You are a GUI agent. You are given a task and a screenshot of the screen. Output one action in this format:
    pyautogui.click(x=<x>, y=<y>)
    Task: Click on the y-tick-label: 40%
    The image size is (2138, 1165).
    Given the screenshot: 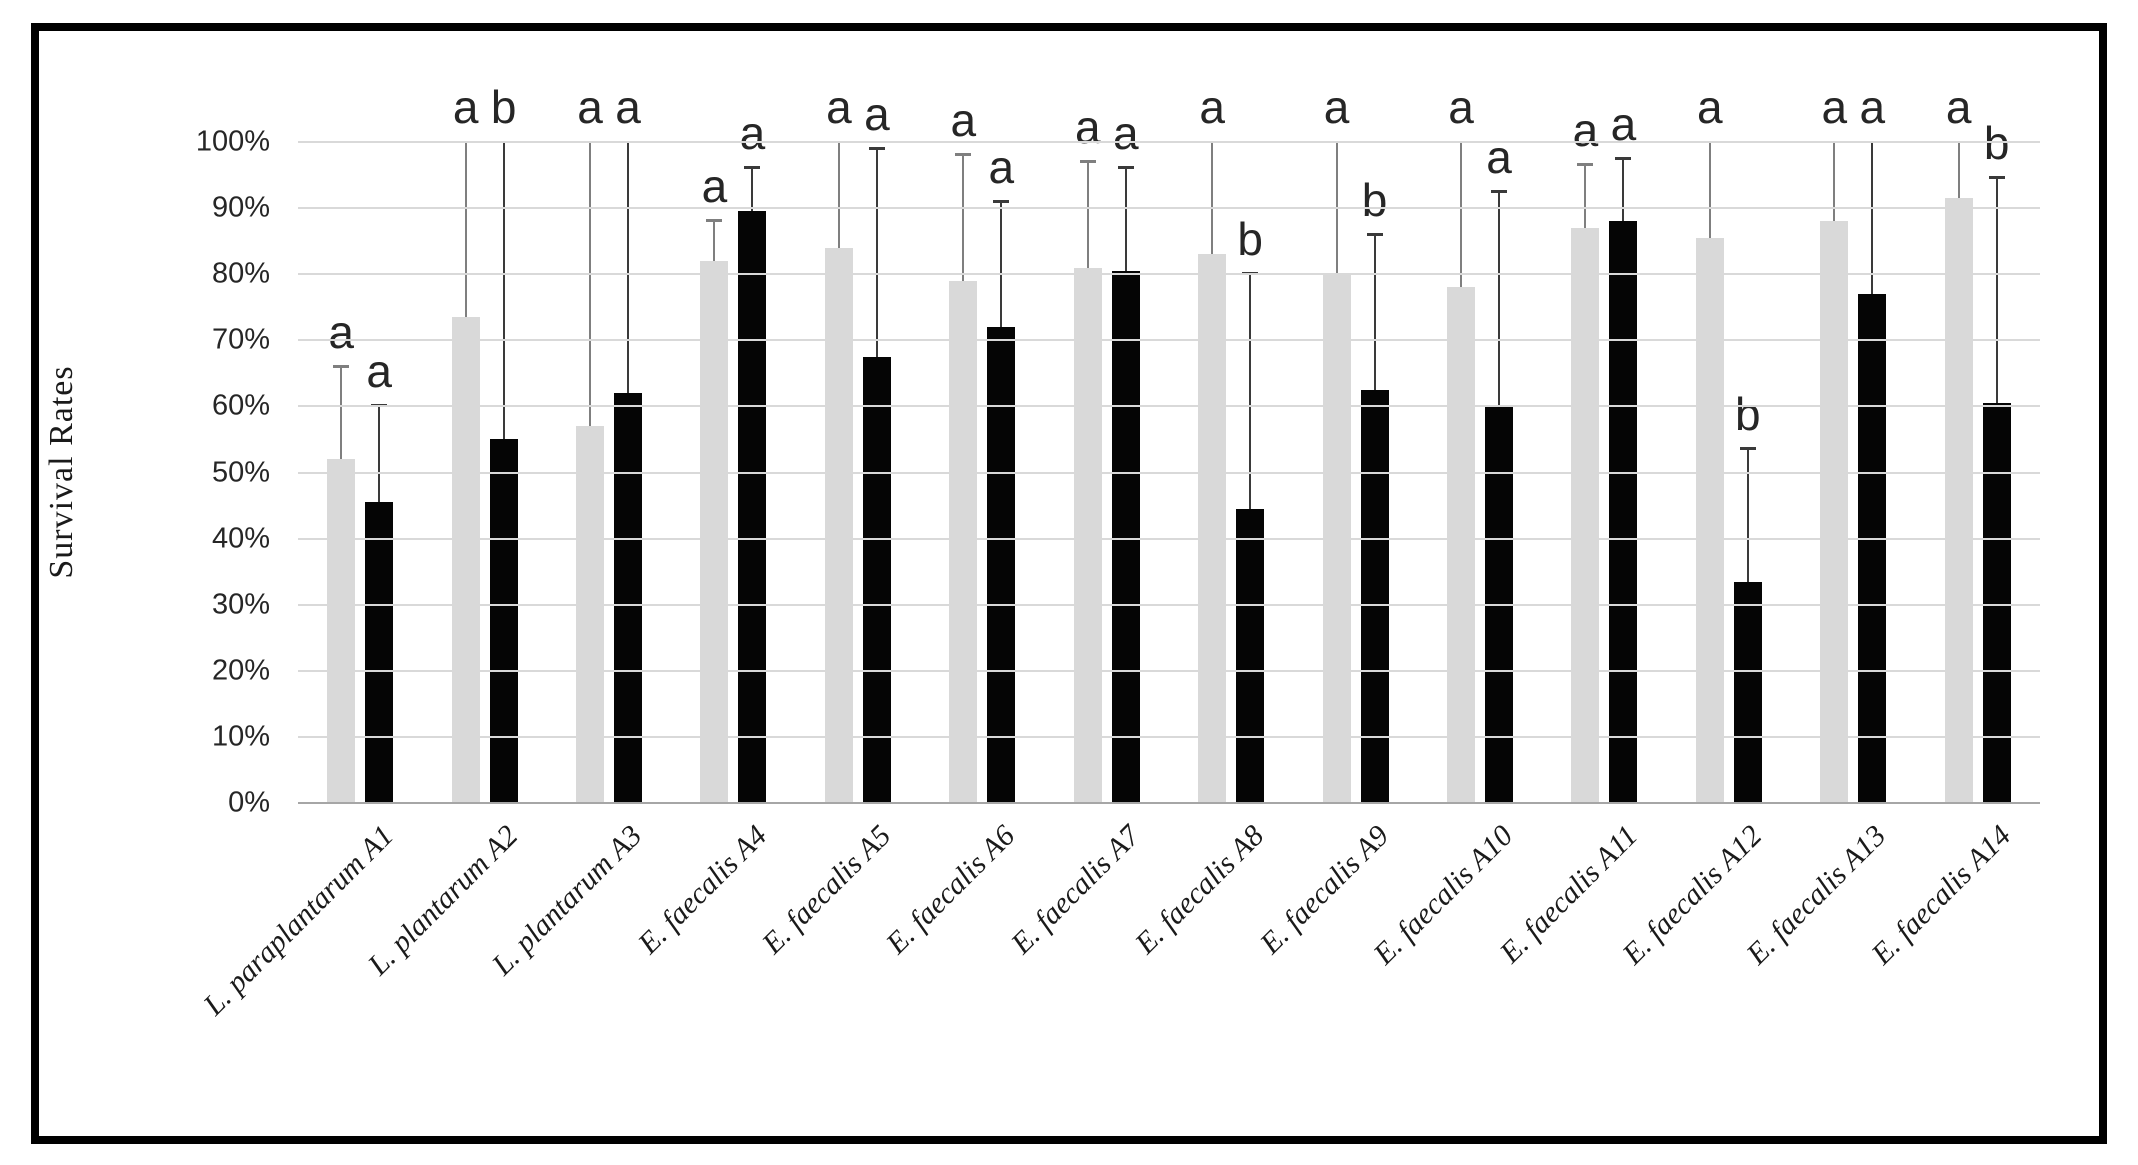 What is the action you would take?
    pyautogui.click(x=240, y=538)
    